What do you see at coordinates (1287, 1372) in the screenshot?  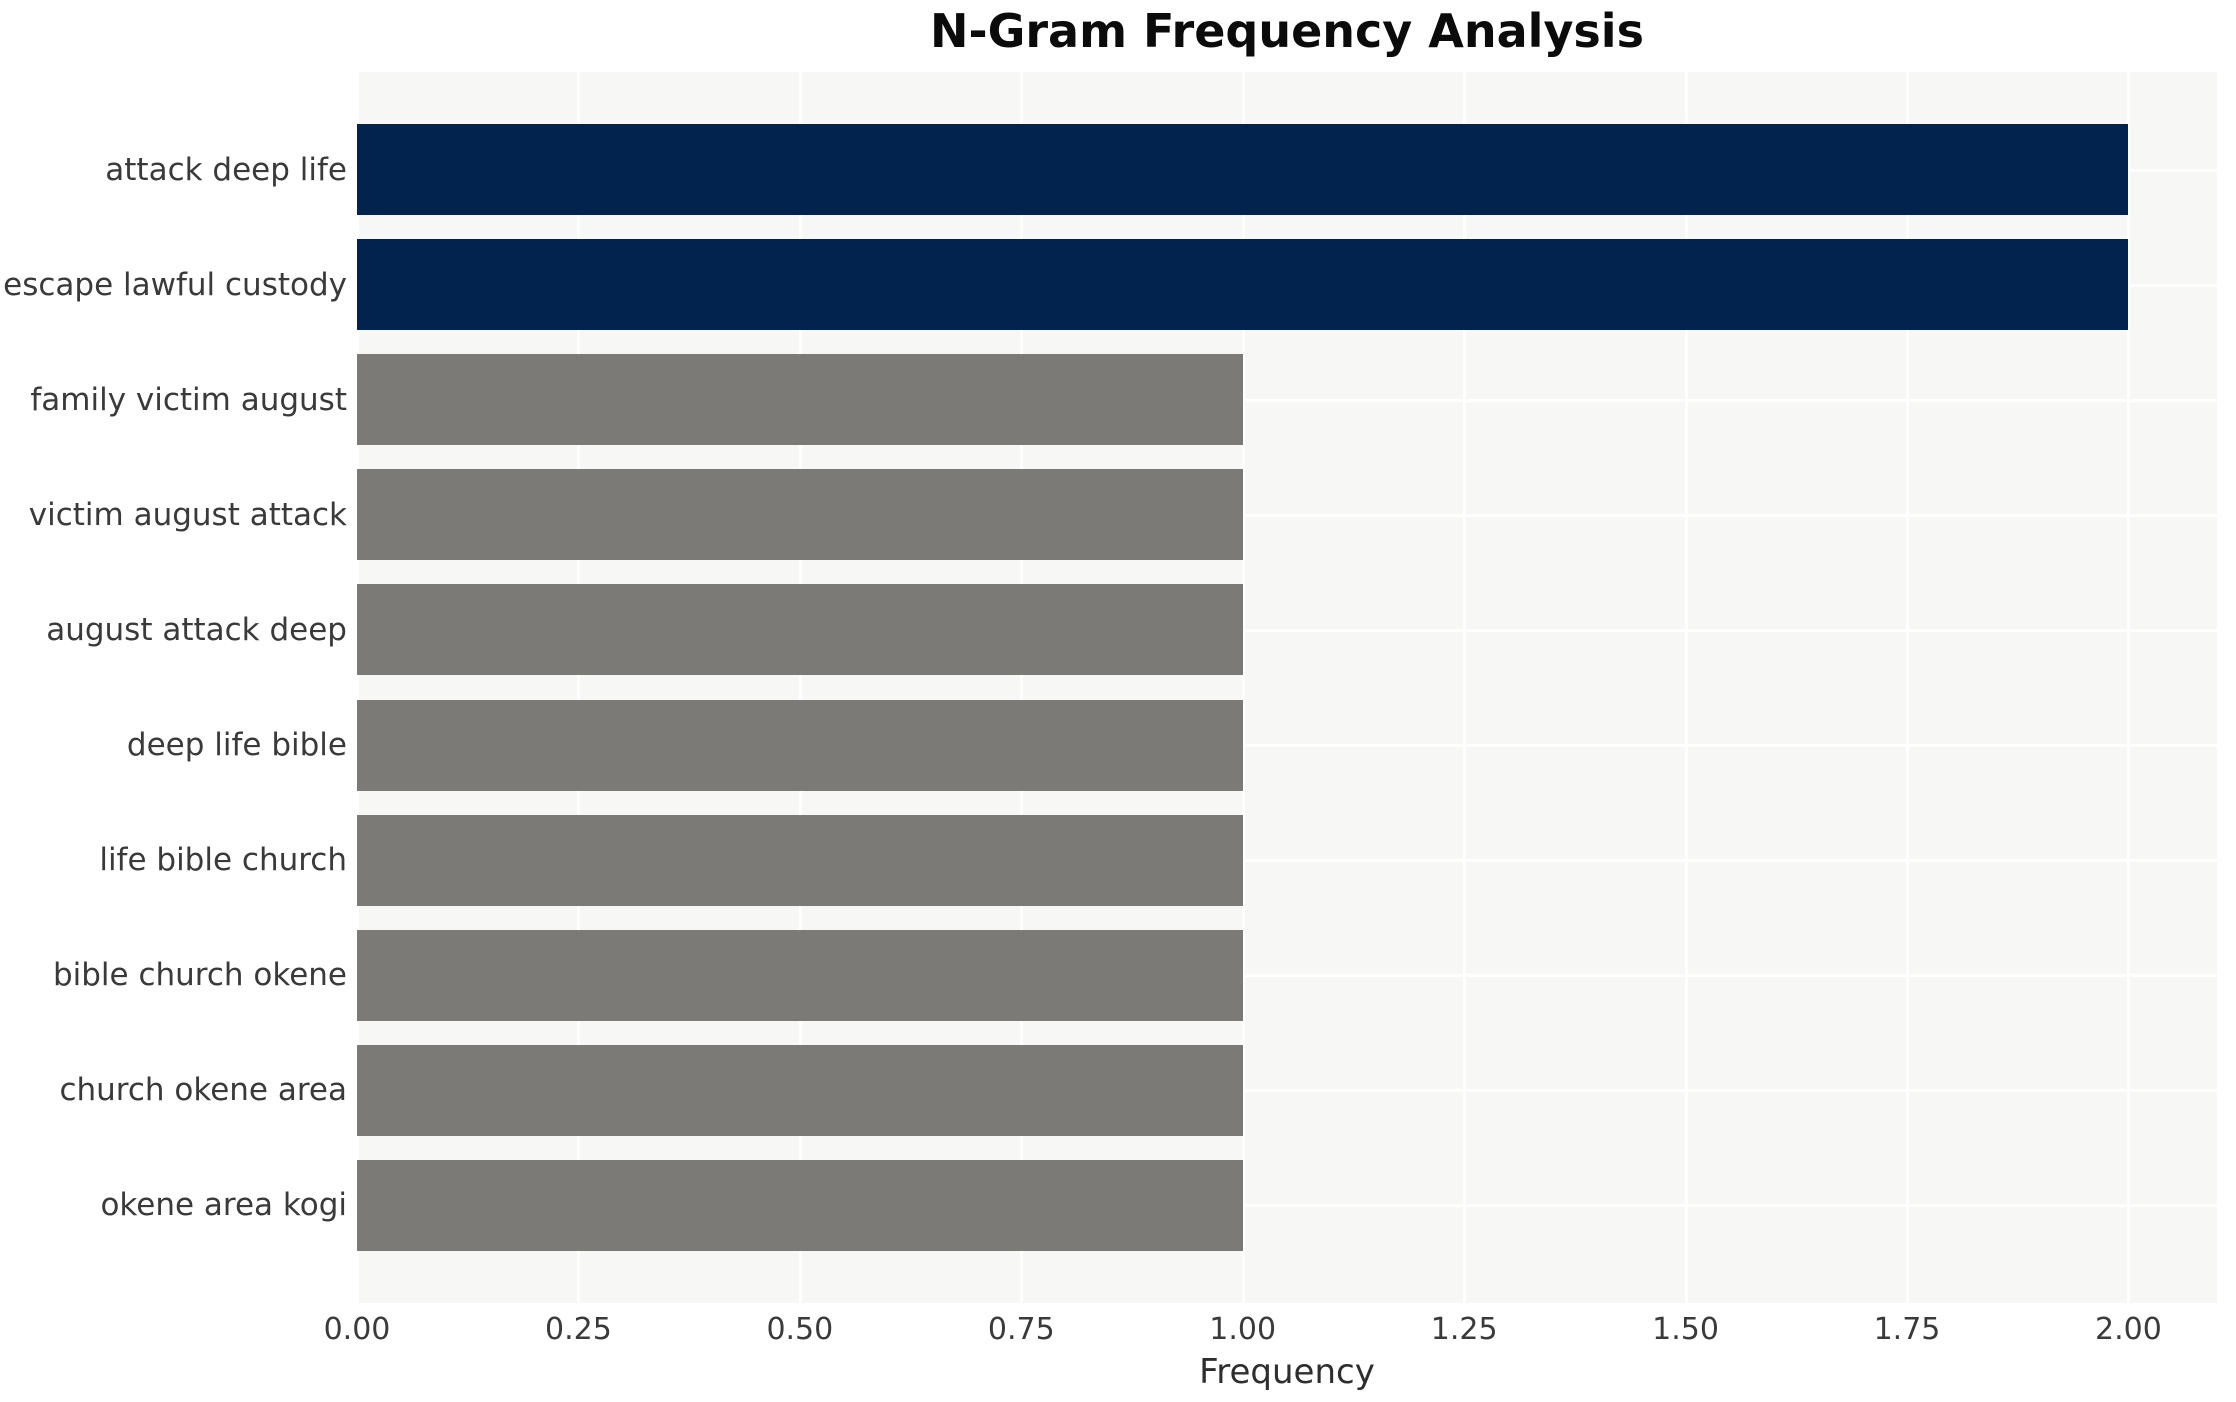 I see `x-axis-title: Frequency` at bounding box center [1287, 1372].